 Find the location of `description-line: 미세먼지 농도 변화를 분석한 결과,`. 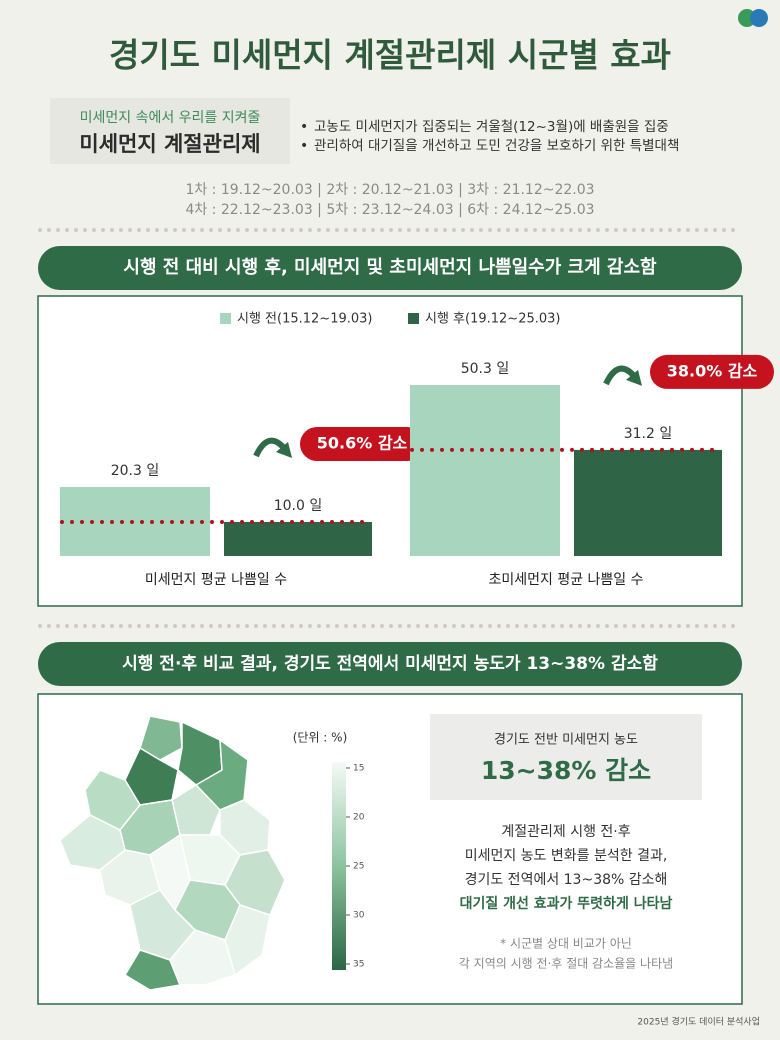

description-line: 미세먼지 농도 변화를 분석한 결과, is located at coordinates (566, 856).